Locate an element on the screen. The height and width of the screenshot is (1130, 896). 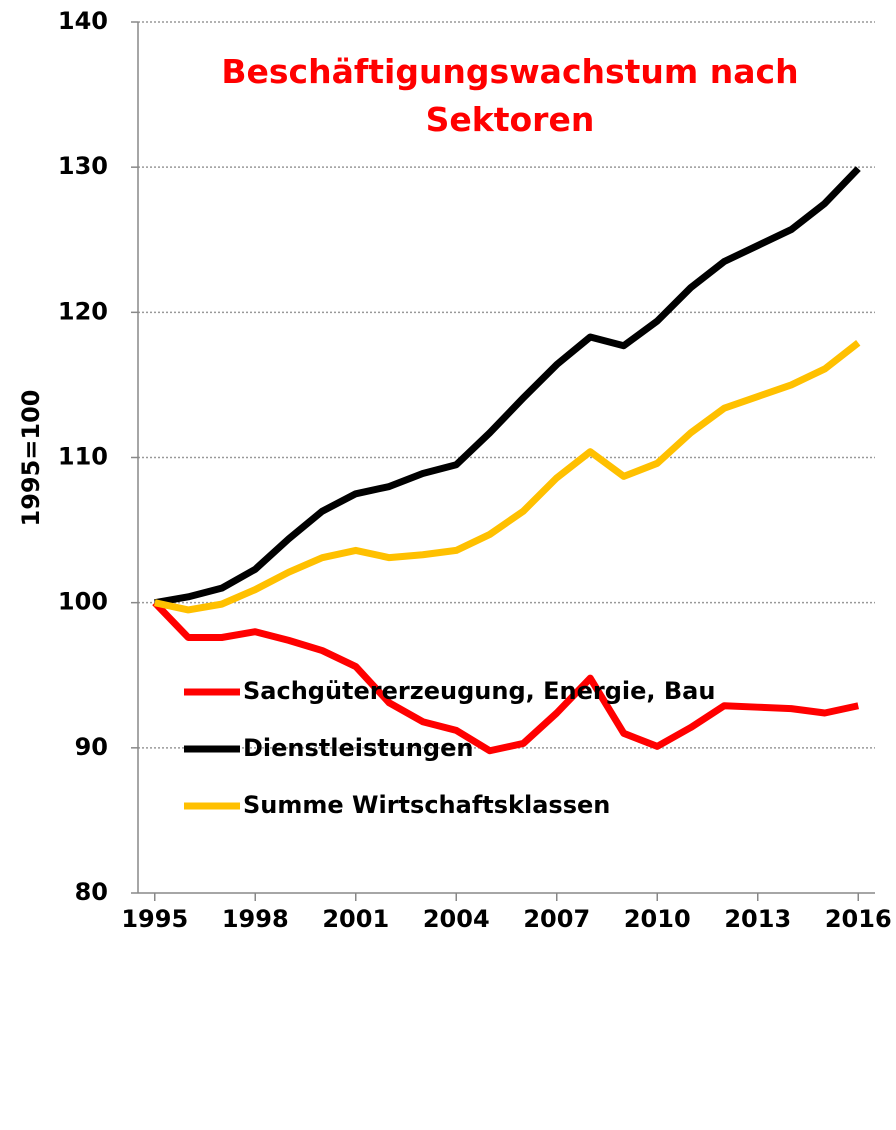
series-line is located at coordinates (505, 677).